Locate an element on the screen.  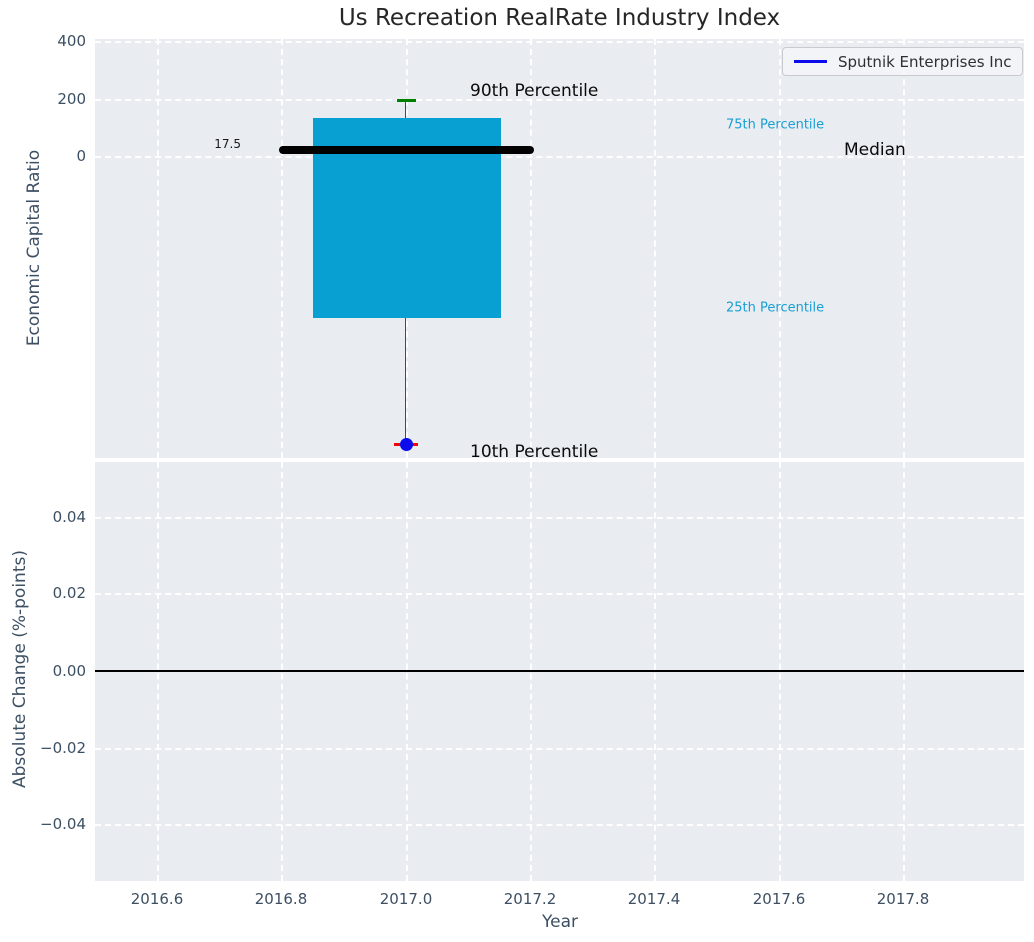
ytick-label: 0.02 is located at coordinates (69, 593).